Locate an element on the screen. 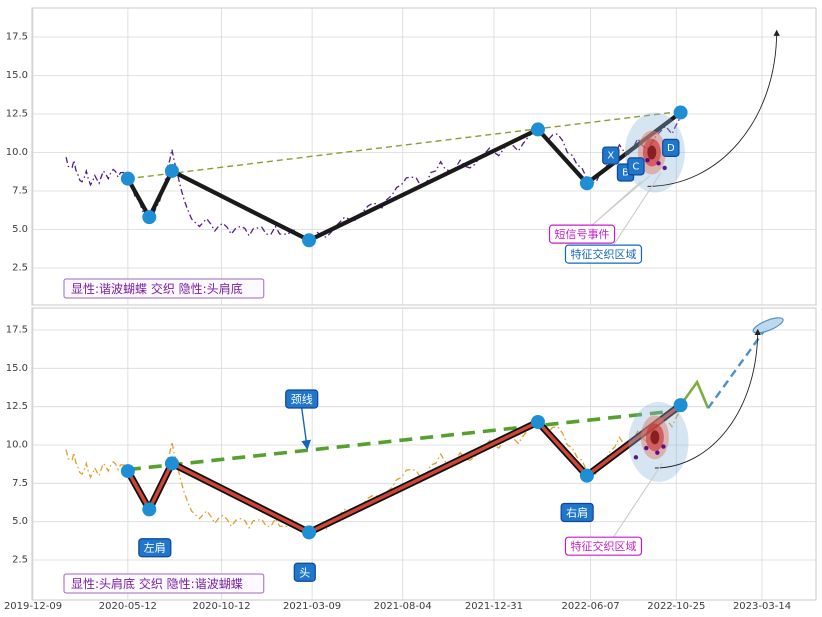  neckline-arrow is located at coordinates (306, 429).